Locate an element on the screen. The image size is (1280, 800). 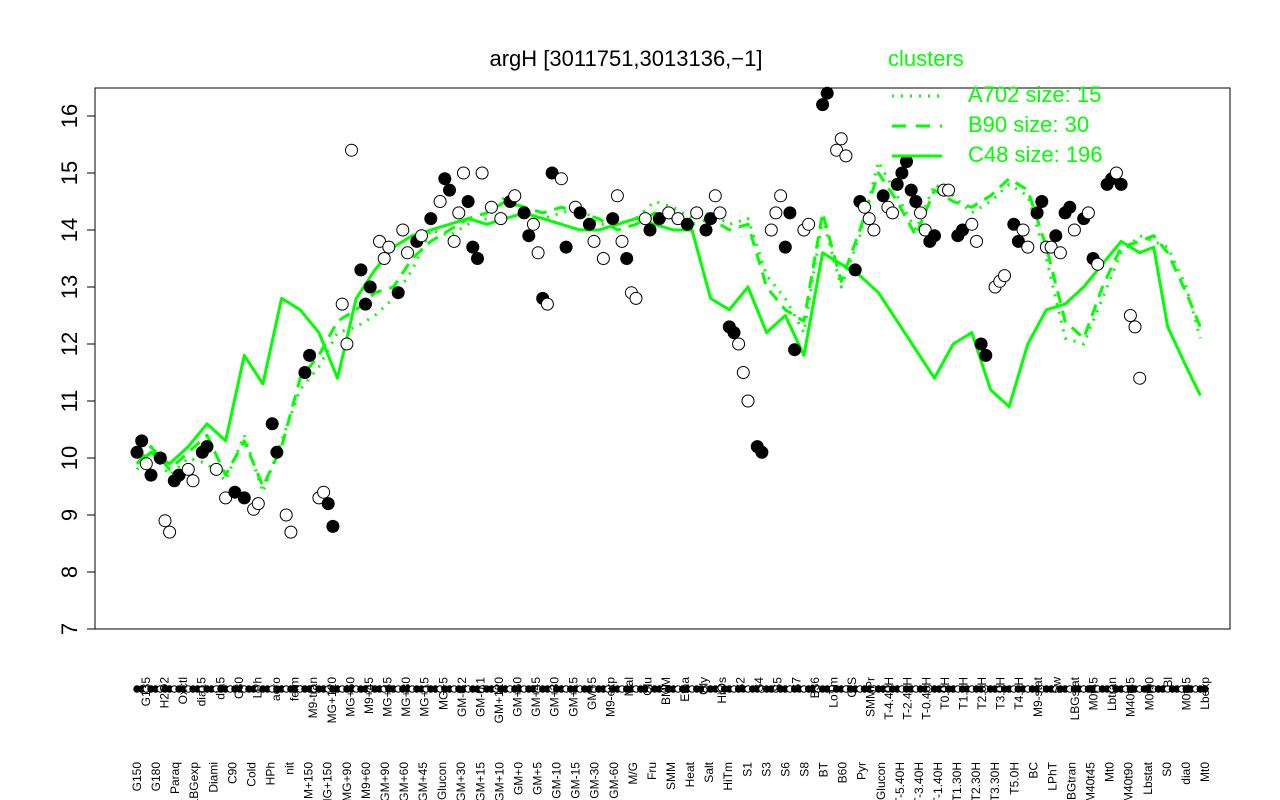
x-tick-label: Bl is located at coordinates (1168, 682).